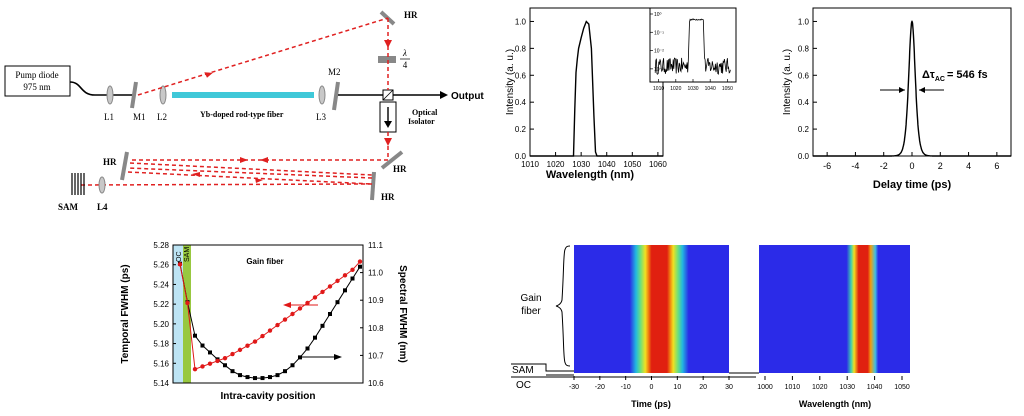 The image size is (1024, 416). Describe the element at coordinates (521, 156) in the screenshot. I see `spectrum-y-tick-label: 0.0` at that location.